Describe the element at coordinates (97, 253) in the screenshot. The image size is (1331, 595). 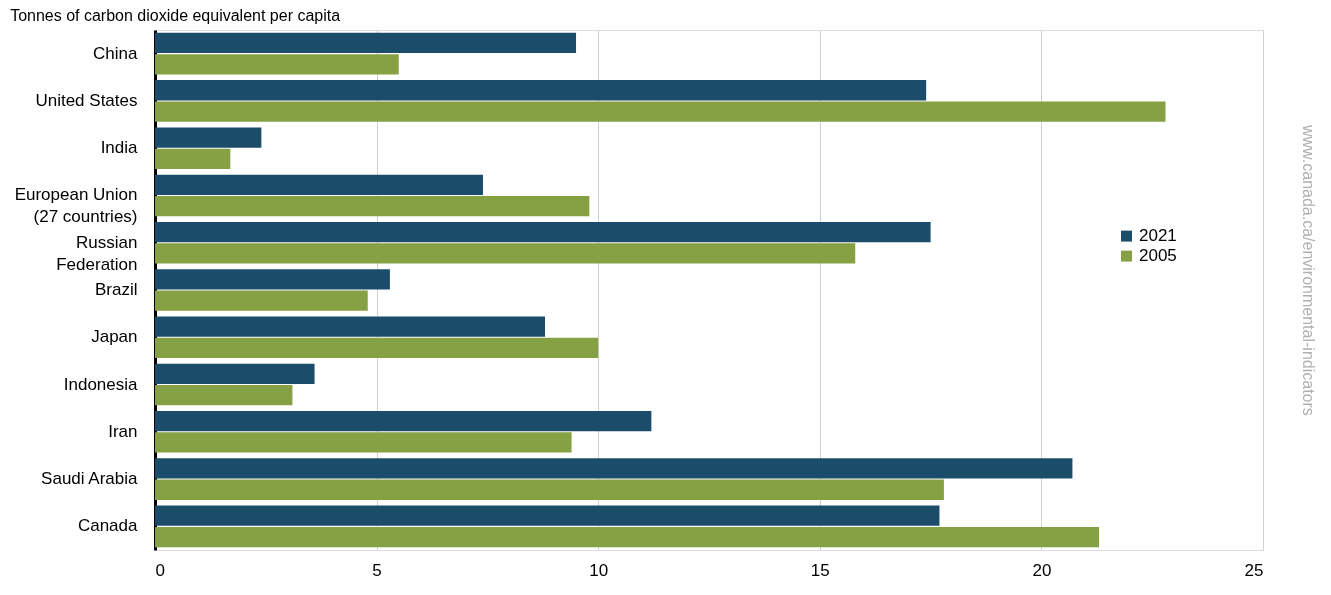
I see `y-tick-label: Russian Federation` at that location.